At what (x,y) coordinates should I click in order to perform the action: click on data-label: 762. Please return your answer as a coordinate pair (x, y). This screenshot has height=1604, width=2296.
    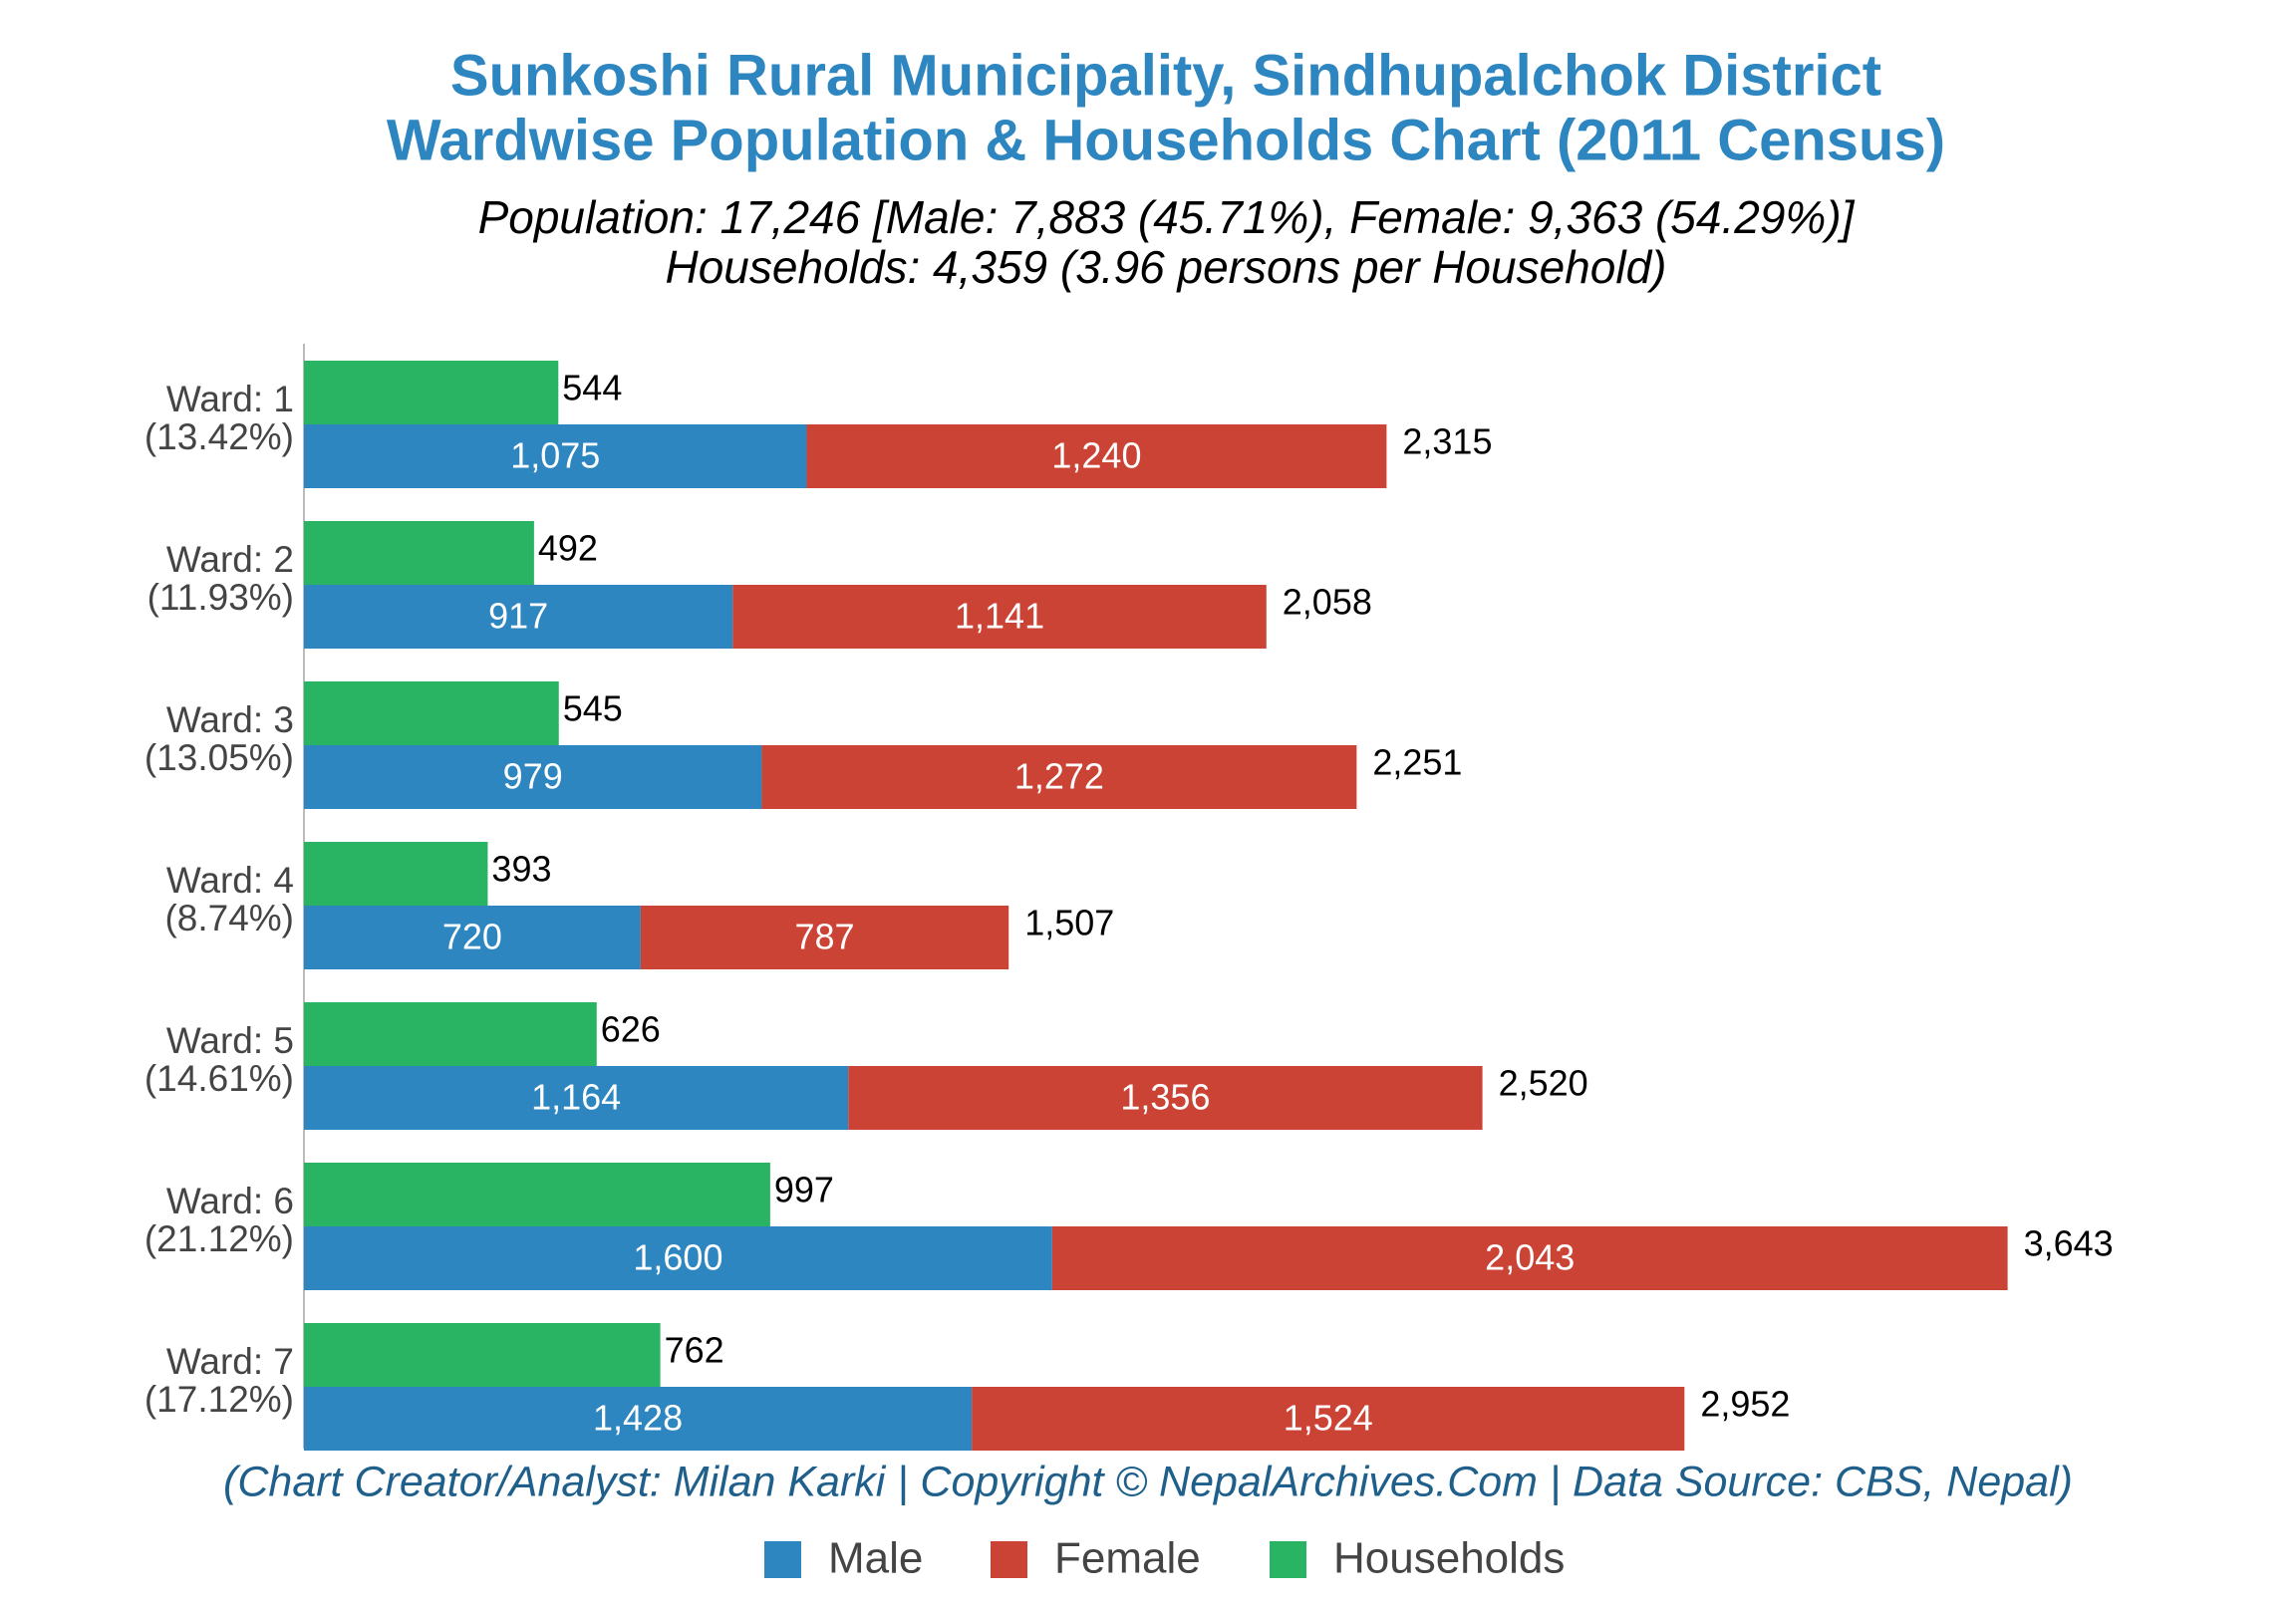
    Looking at the image, I should click on (694, 1350).